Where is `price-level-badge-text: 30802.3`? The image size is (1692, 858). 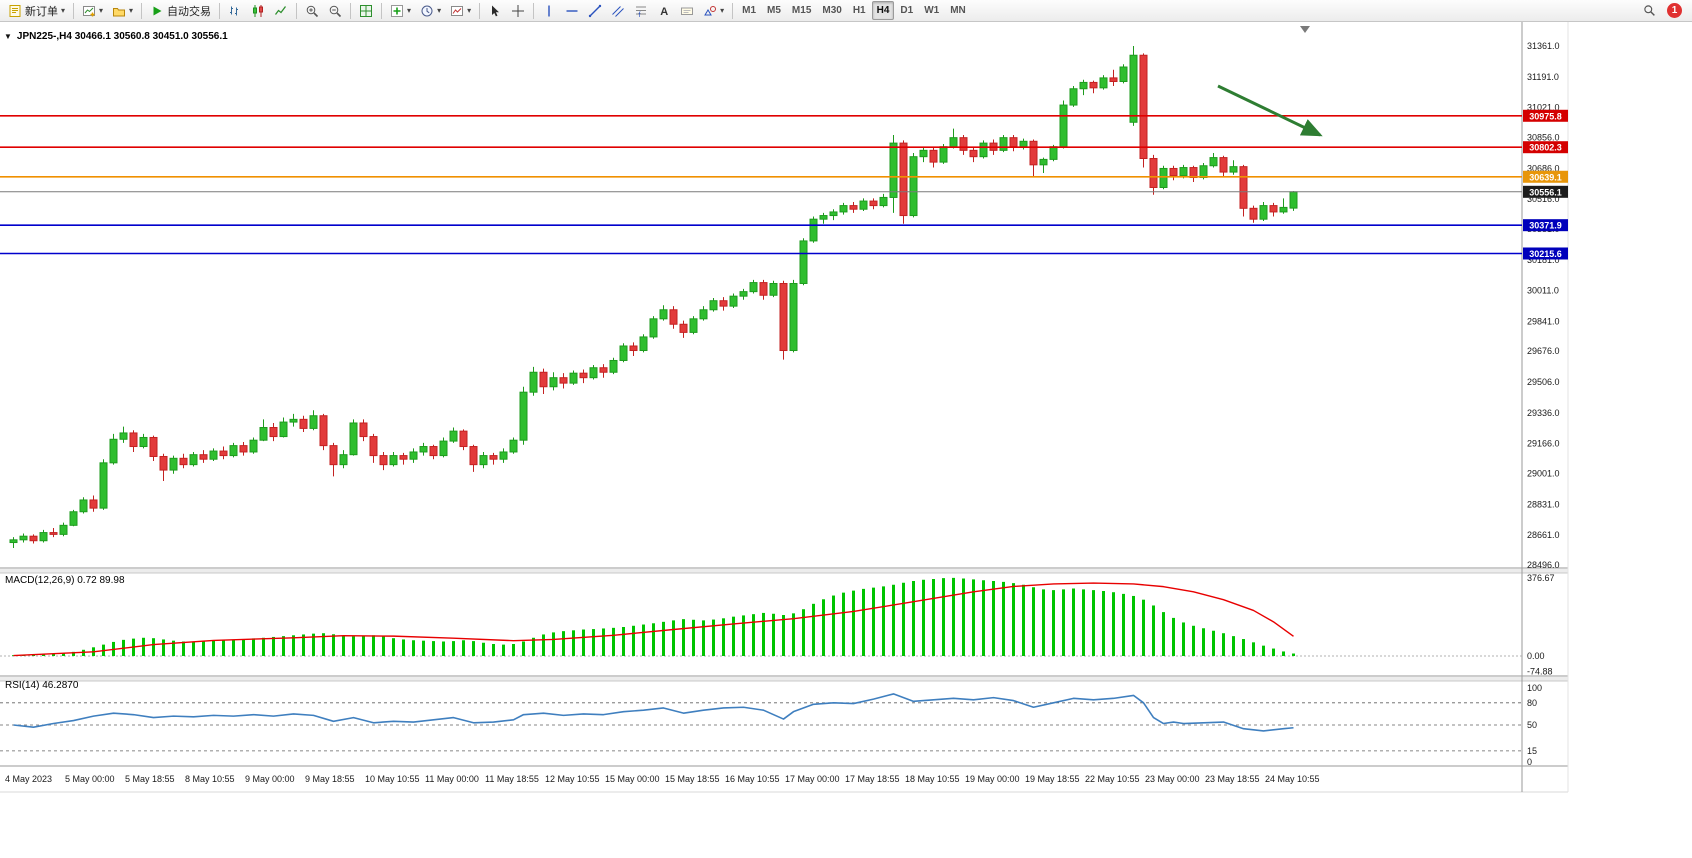
price-level-badge-text: 30802.3 is located at coordinates (1545, 148).